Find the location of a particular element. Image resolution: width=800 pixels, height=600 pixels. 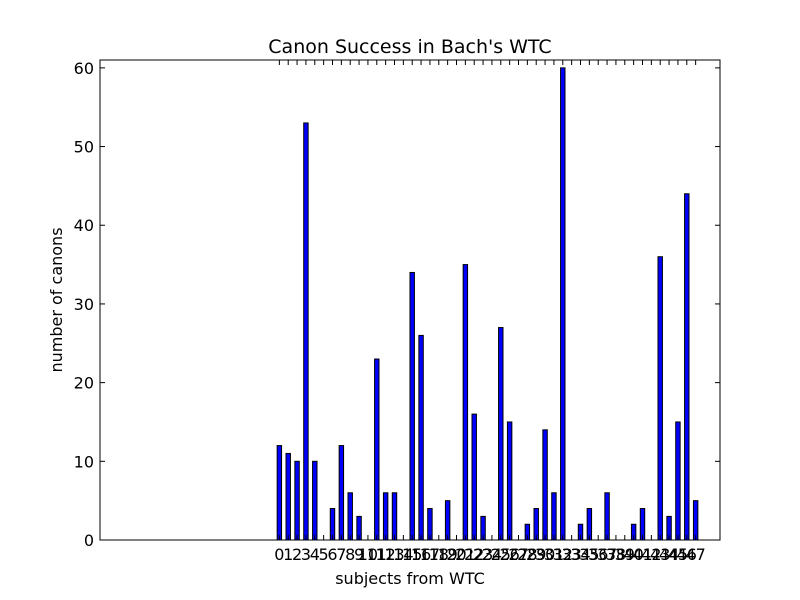

x-tick-label: 10 is located at coordinates (368, 554).